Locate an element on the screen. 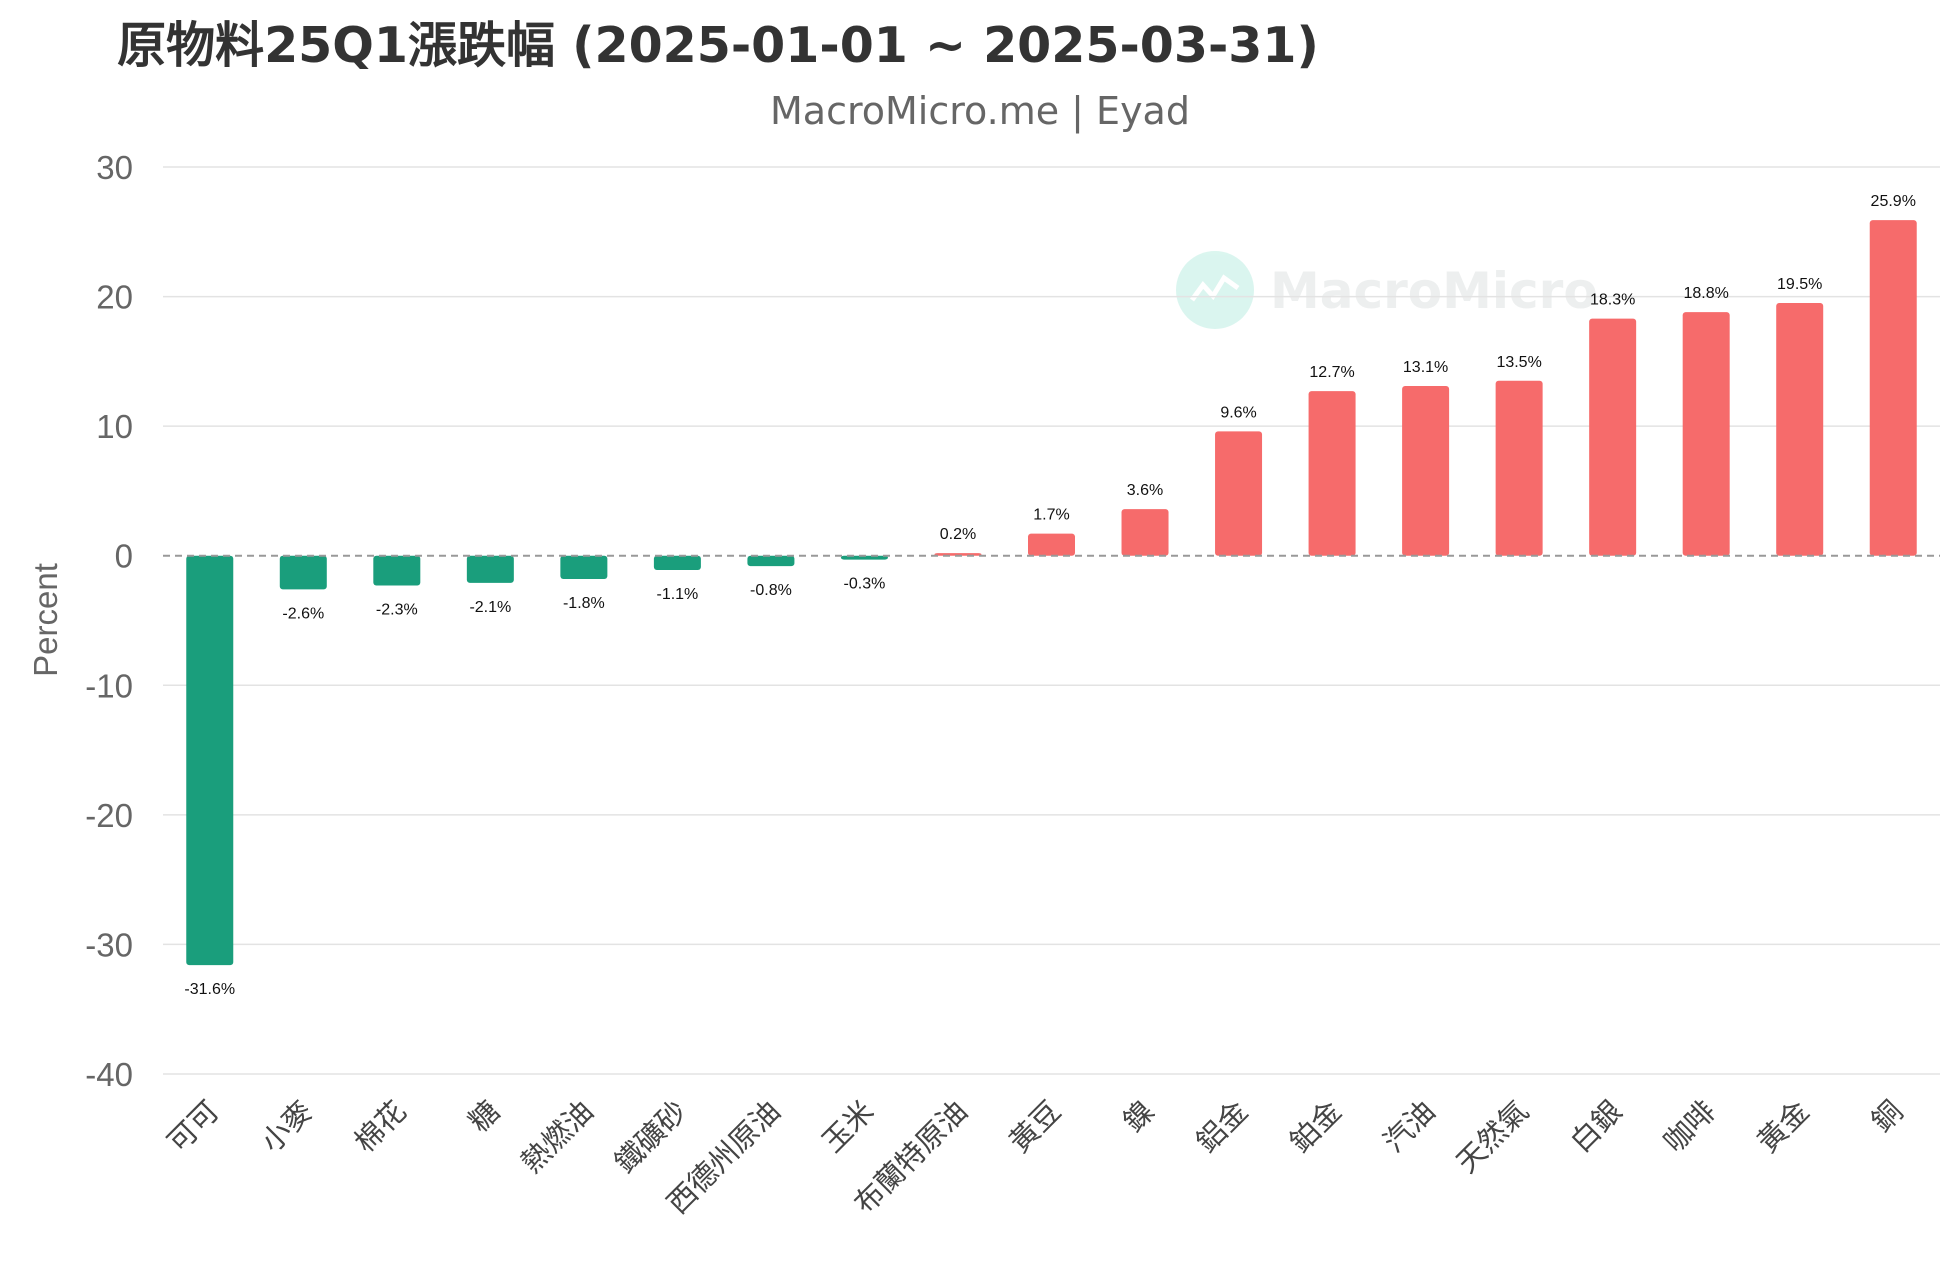 The width and height of the screenshot is (1950, 1270). y-tick-label: 20 is located at coordinates (114, 297).